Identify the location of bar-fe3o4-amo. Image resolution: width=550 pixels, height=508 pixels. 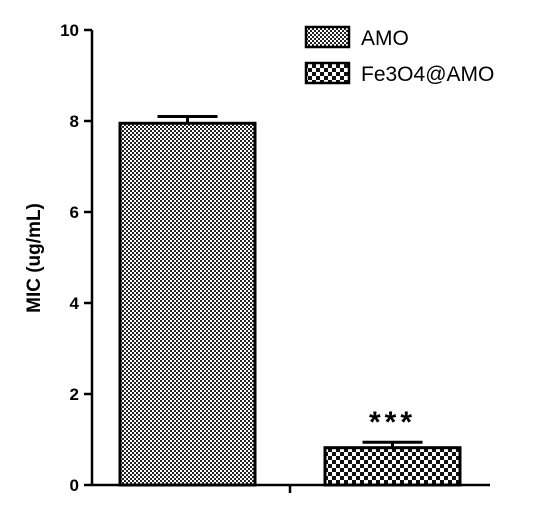
(392, 466).